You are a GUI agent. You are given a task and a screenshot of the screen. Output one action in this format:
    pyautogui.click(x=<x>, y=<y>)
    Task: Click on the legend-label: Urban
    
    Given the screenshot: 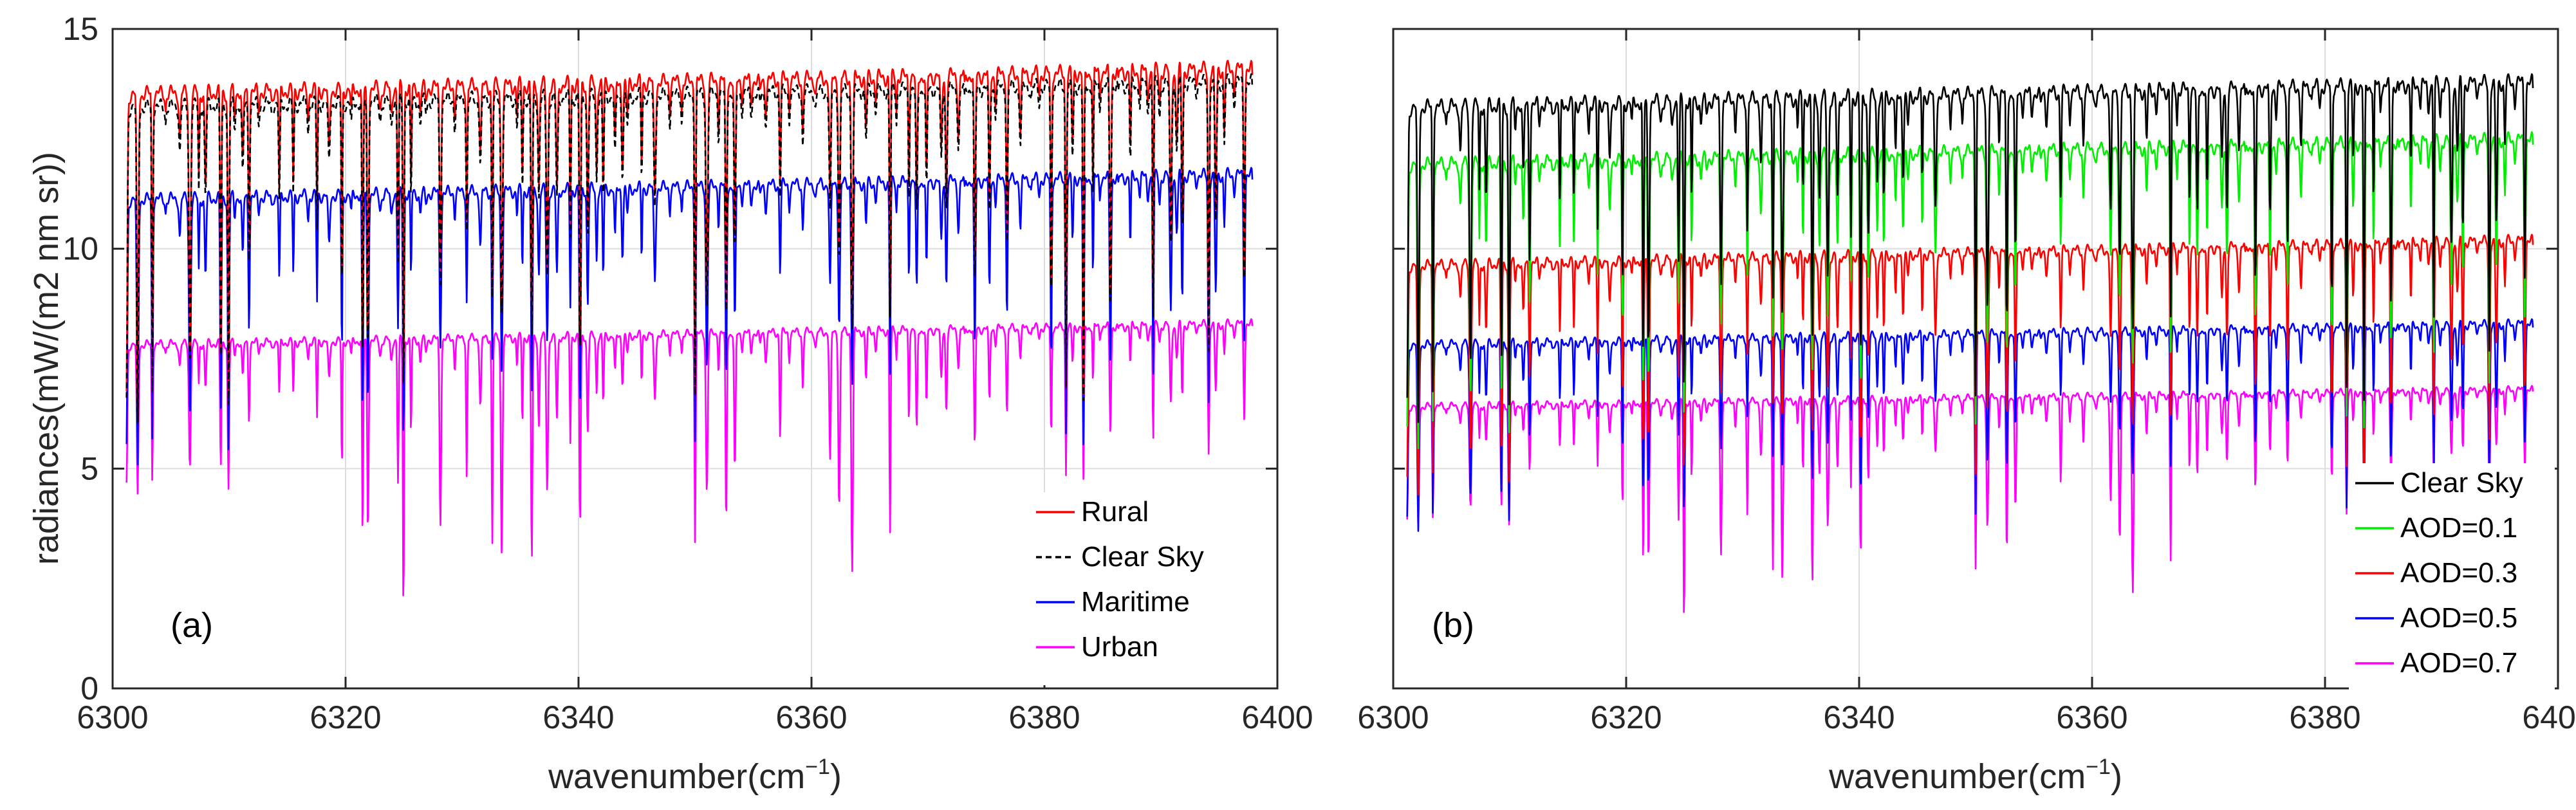 What is the action you would take?
    pyautogui.click(x=1119, y=647)
    